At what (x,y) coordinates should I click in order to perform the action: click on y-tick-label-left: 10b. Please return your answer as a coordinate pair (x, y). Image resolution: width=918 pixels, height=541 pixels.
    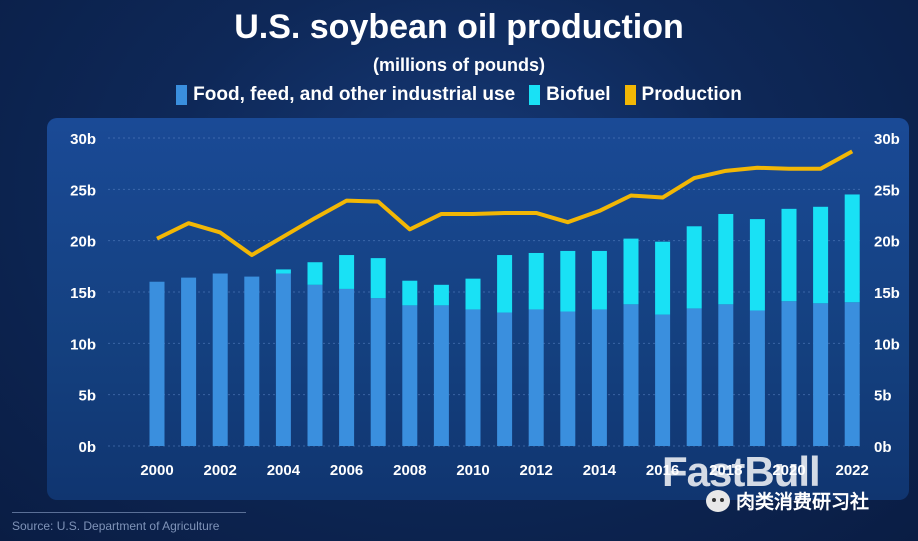
    Looking at the image, I should click on (83, 344).